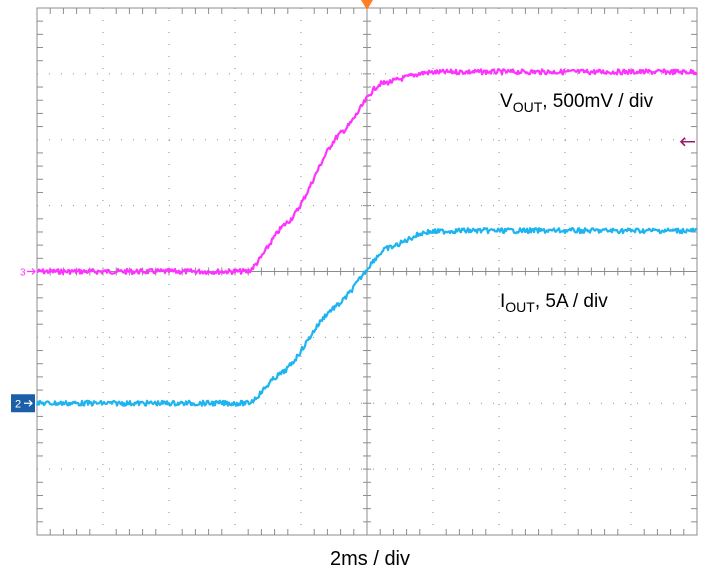 This screenshot has height=575, width=704. I want to click on vout-label: VOUT, 500mV / div, so click(577, 103).